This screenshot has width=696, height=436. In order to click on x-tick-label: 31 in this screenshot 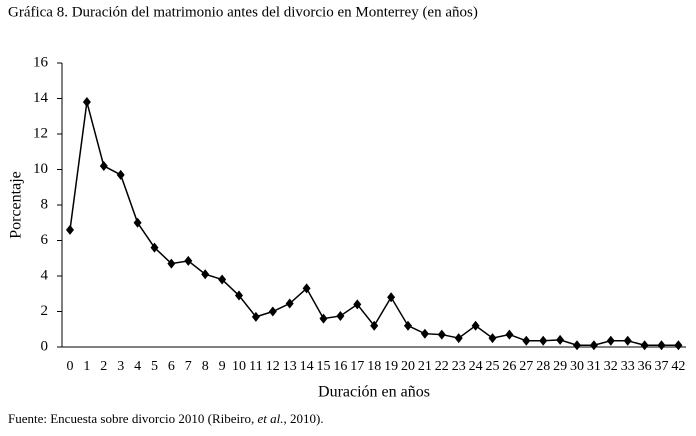, I will do `click(594, 366)`.